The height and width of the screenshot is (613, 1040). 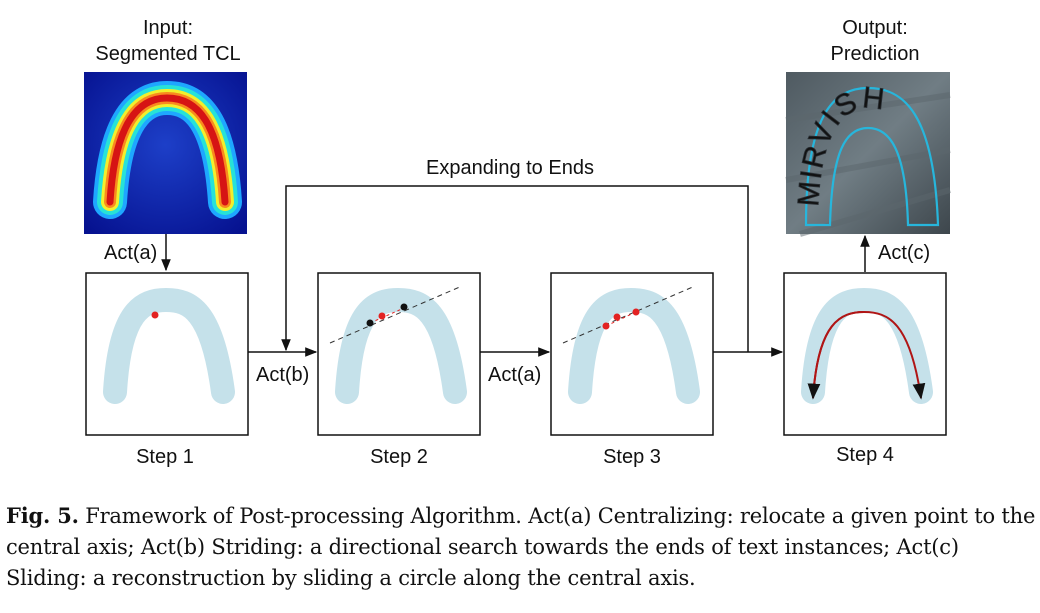 I want to click on step-4-tcl-region, so click(x=867, y=345).